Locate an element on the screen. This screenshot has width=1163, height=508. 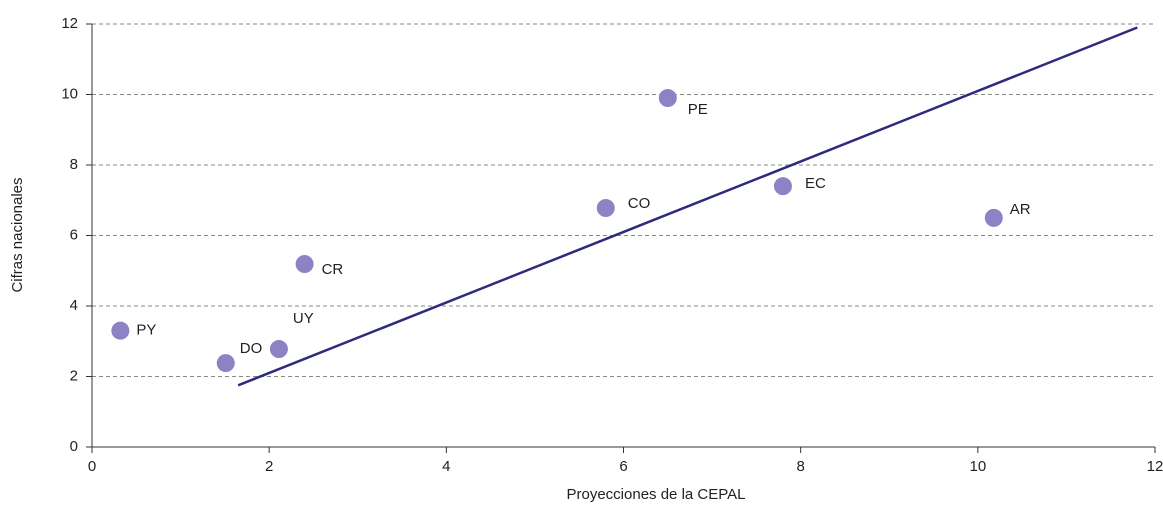
point-label: PE is located at coordinates (698, 109).